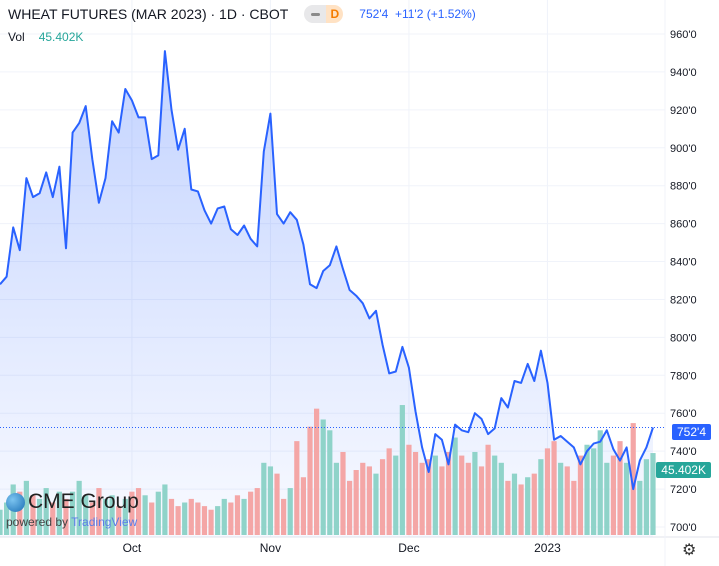 This screenshot has width=719, height=566. I want to click on y-tick-label: 820'0, so click(683, 300).